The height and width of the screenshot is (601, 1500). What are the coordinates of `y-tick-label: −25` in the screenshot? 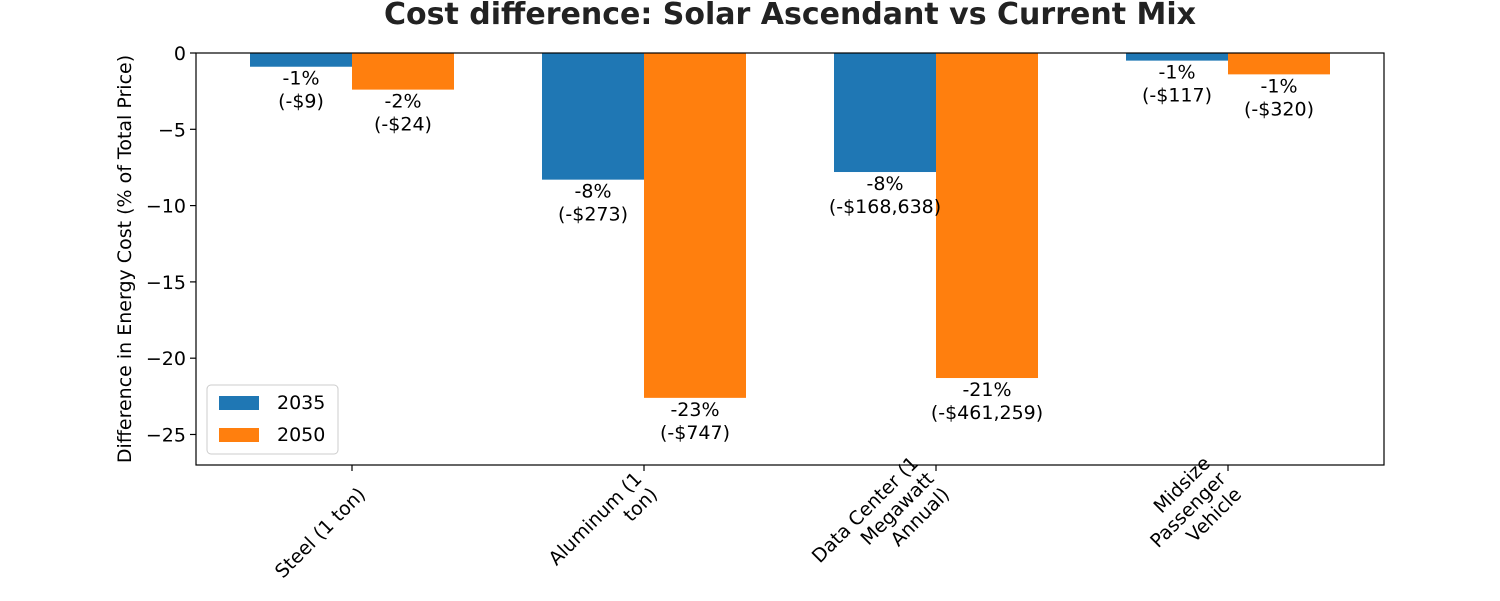 It's located at (166, 435).